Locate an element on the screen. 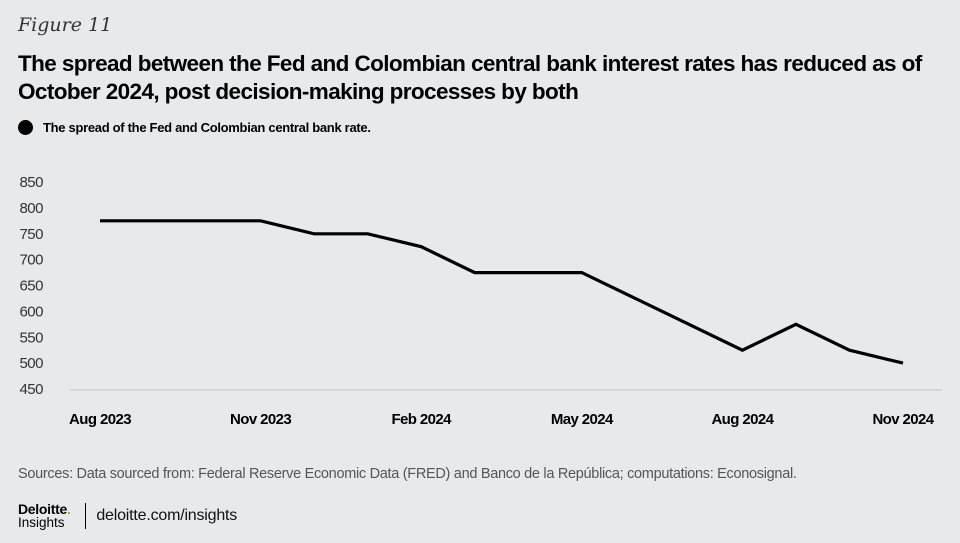 The width and height of the screenshot is (960, 543). y-tick-label: 600 is located at coordinates (31, 311).